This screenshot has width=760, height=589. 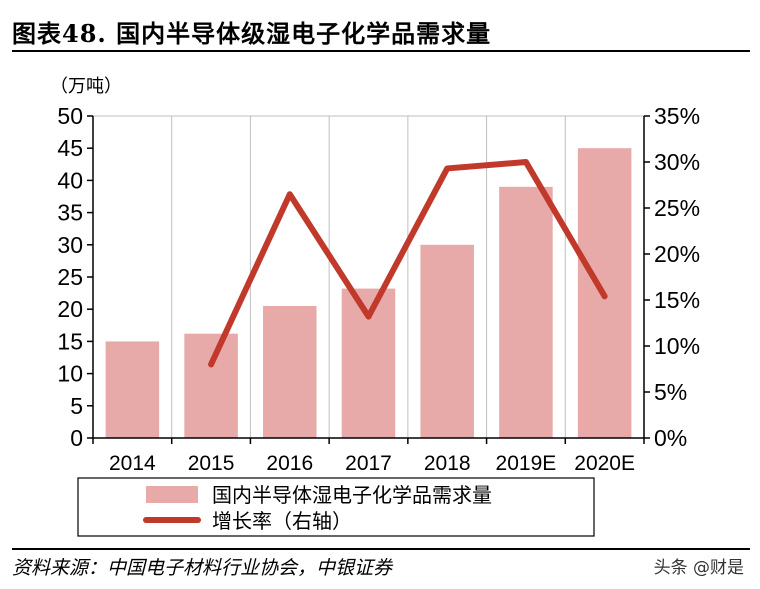 What do you see at coordinates (70, 180) in the screenshot?
I see `left-tick-label: 40` at bounding box center [70, 180].